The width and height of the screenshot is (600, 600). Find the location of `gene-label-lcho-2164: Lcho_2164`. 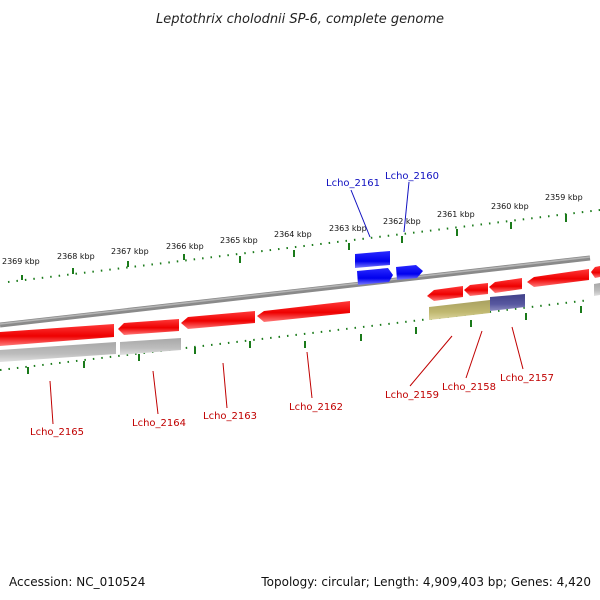

gene-label-lcho-2164: Lcho_2164 is located at coordinates (159, 423).